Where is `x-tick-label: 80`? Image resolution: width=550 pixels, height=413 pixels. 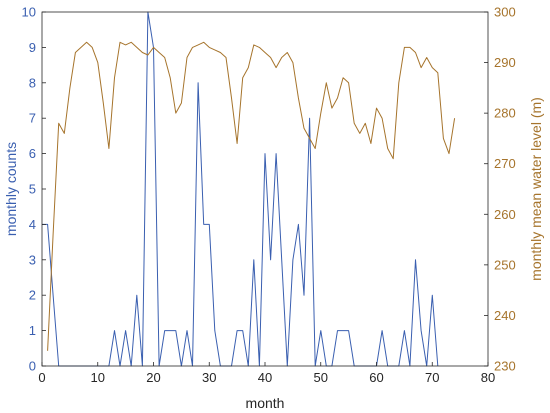 x-tick-label: 80 is located at coordinates (488, 377).